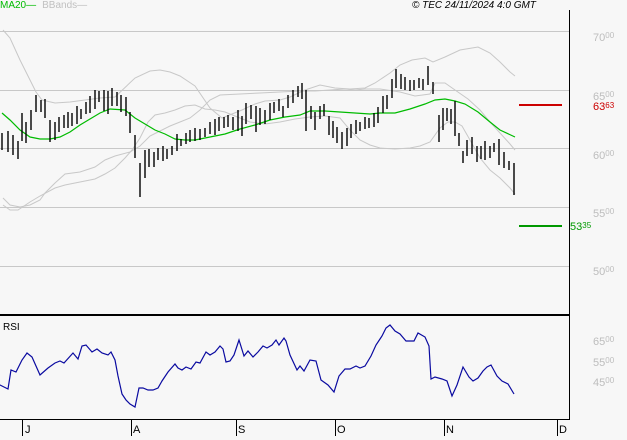 This screenshot has height=440, width=627. What do you see at coordinates (290, 427) in the screenshot?
I see `month-ticks` at bounding box center [290, 427].